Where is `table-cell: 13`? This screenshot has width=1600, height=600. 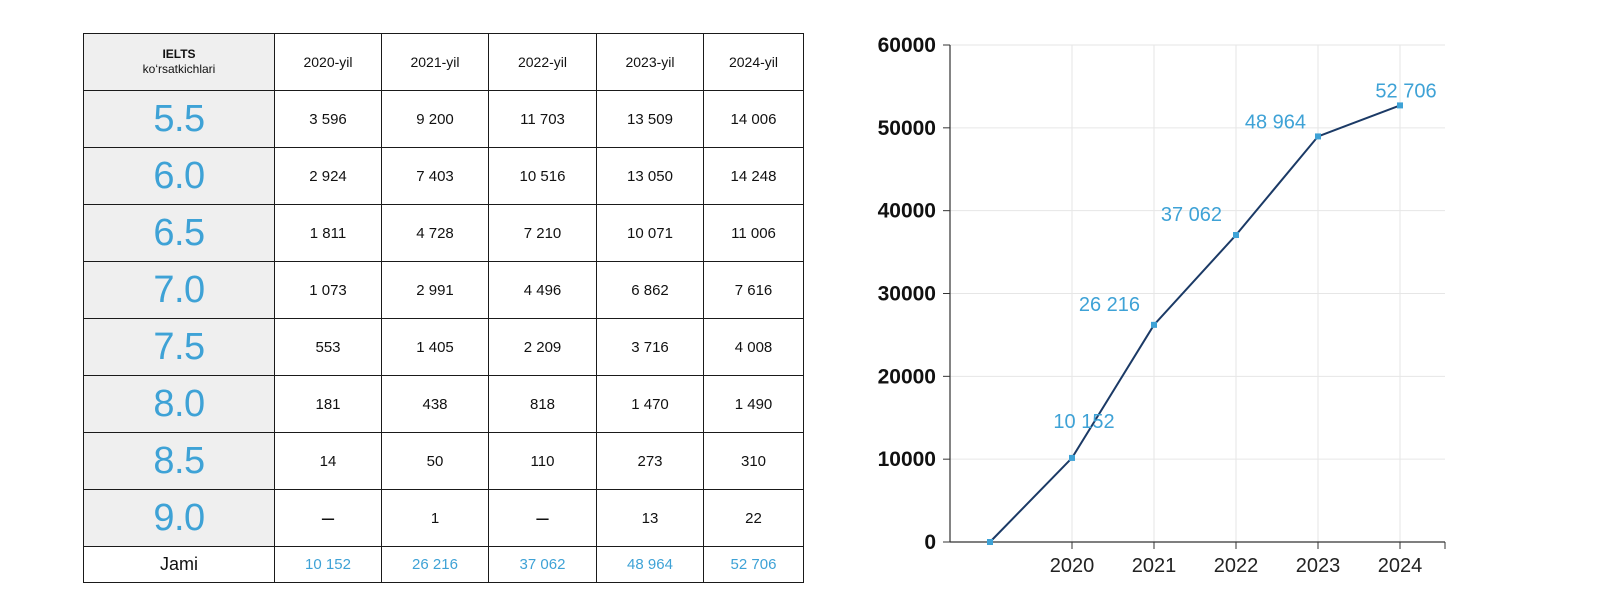
table-cell: 13 is located at coordinates (650, 518).